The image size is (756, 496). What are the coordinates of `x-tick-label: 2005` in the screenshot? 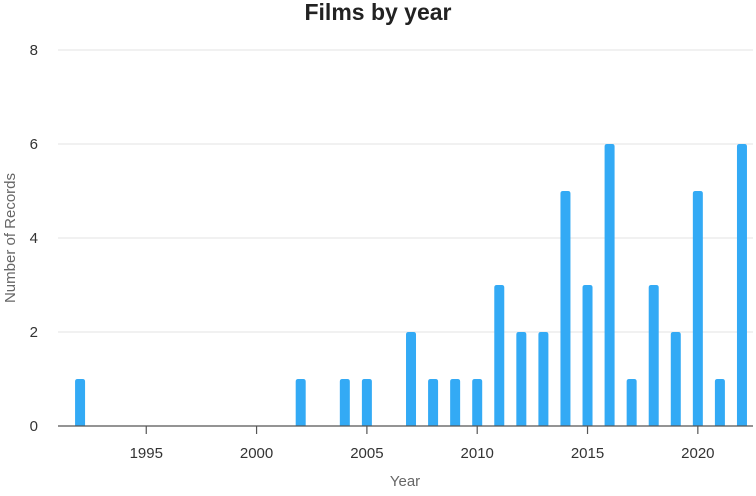 It's located at (366, 453).